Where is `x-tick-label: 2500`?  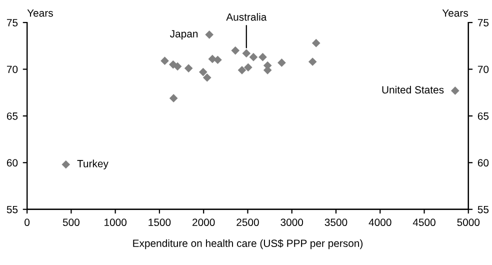
x-tick-label: 2500 is located at coordinates (247, 222).